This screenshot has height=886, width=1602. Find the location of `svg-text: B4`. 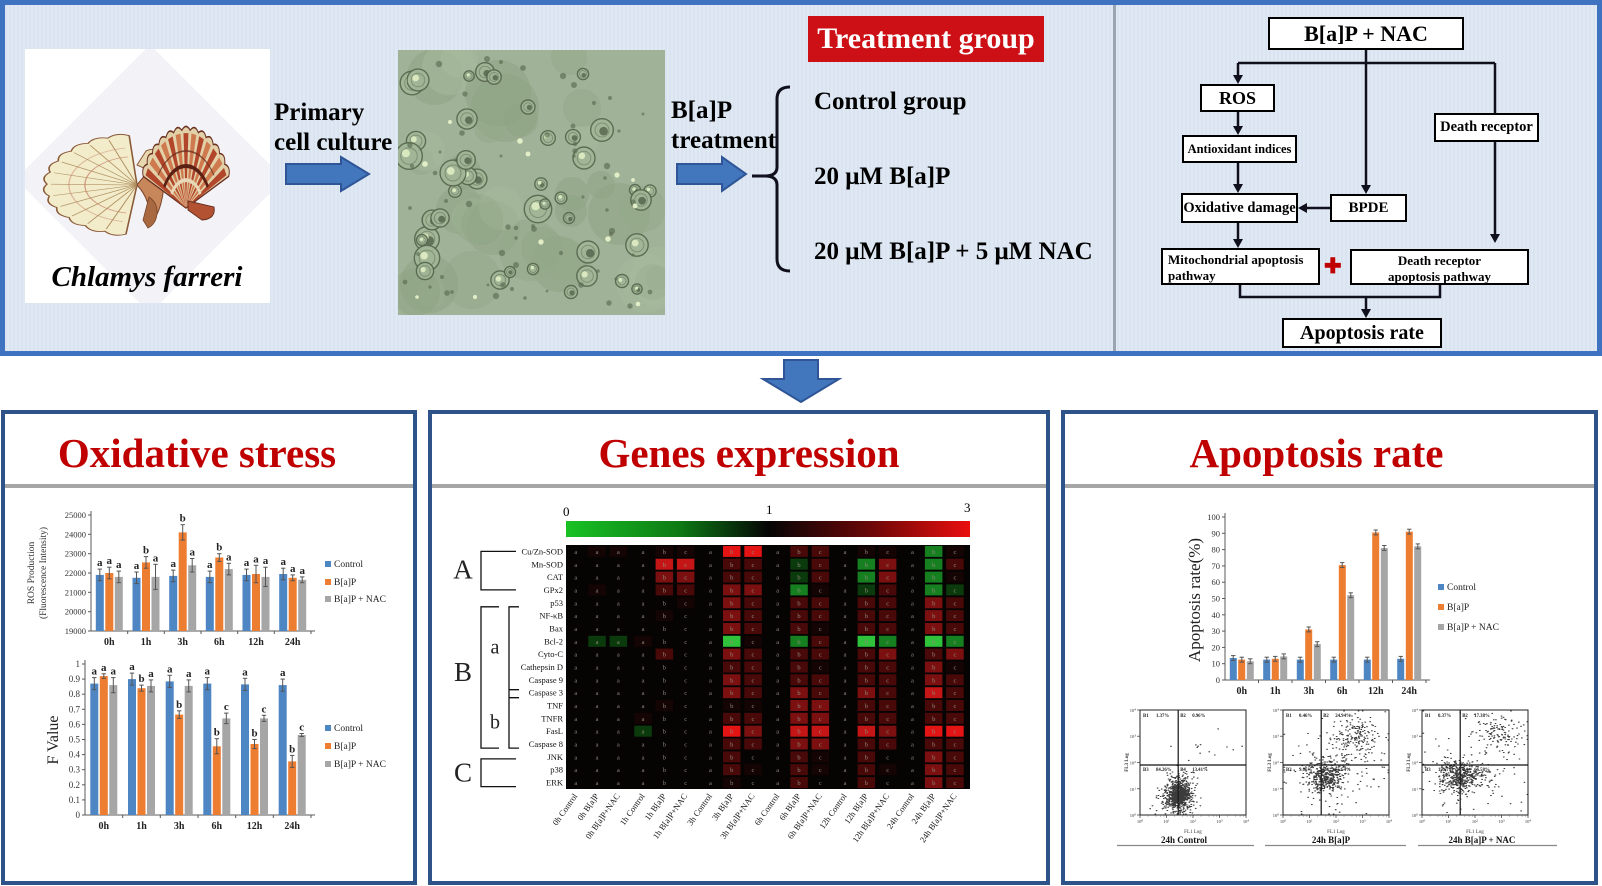

svg-text: B4 is located at coordinates (1465, 770).